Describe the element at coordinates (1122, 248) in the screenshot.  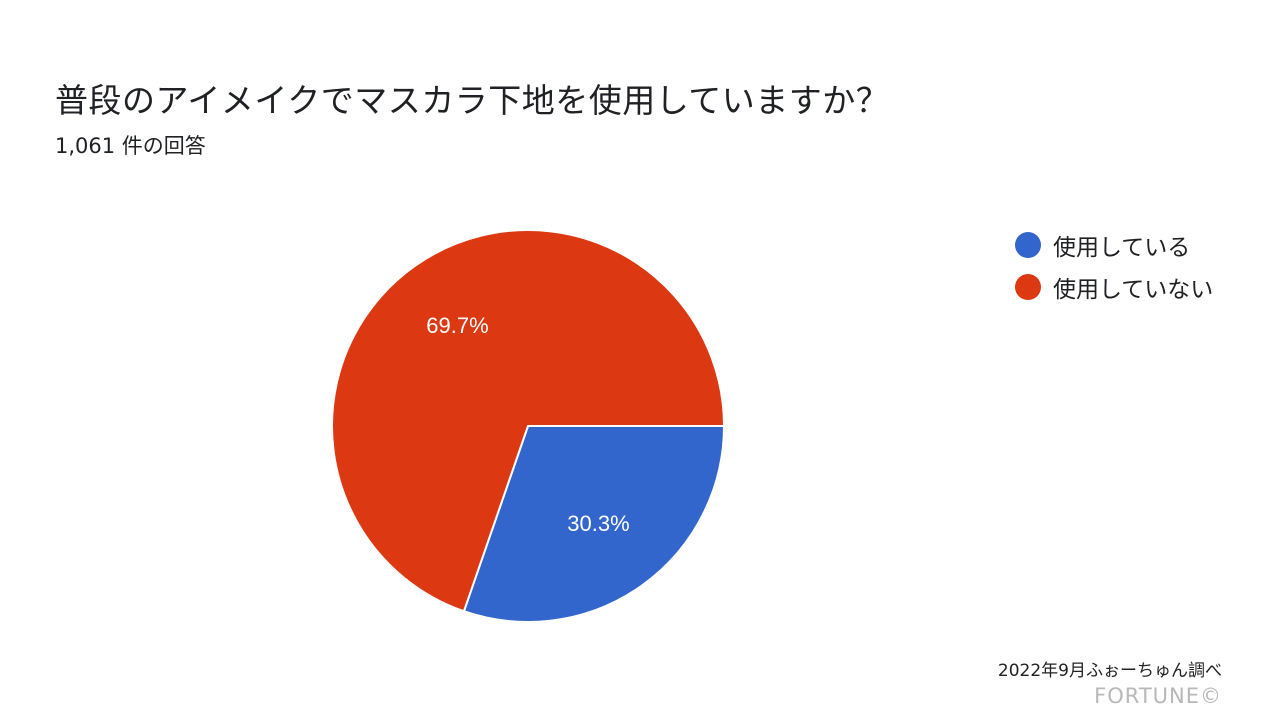
I see `legend-label-used: 使用している` at that location.